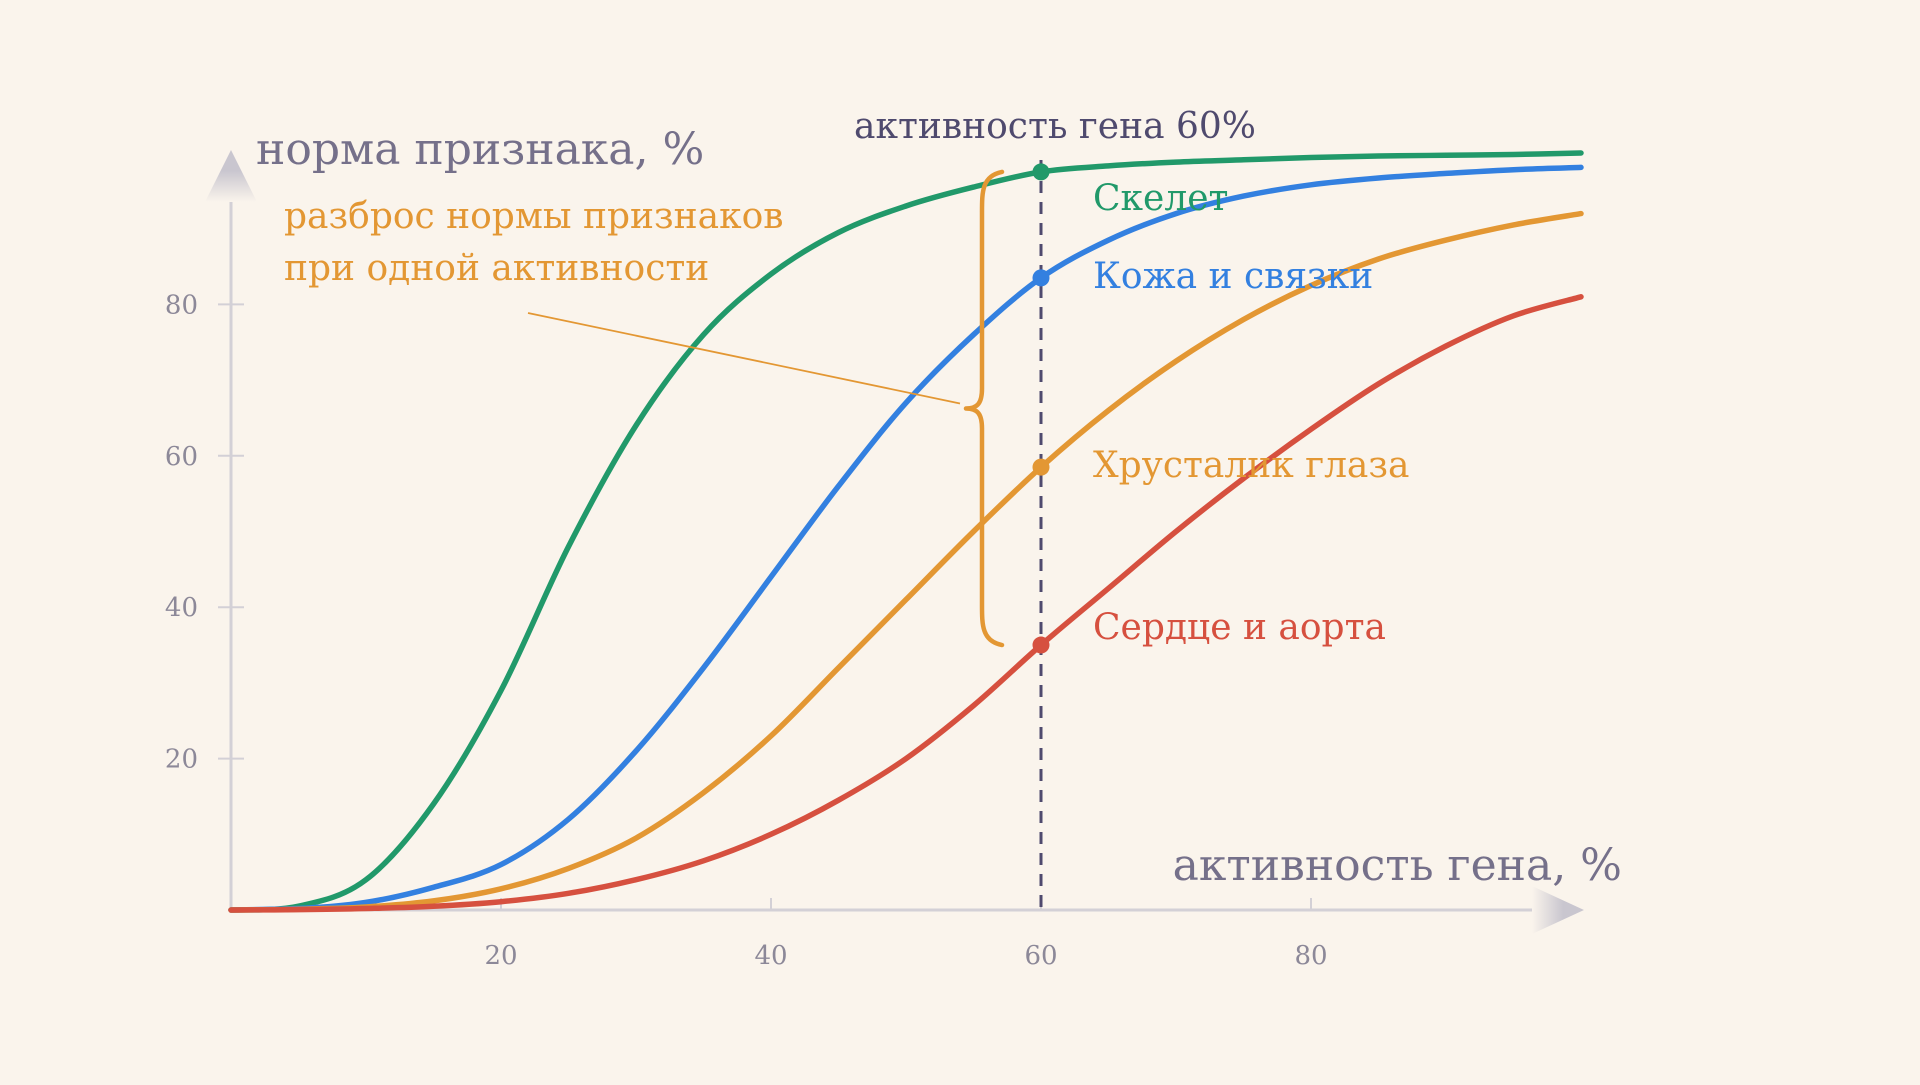 This screenshot has height=1085, width=1920. Describe the element at coordinates (496, 268) in the screenshot. I see `annotation-text-line: при одной активности` at that location.